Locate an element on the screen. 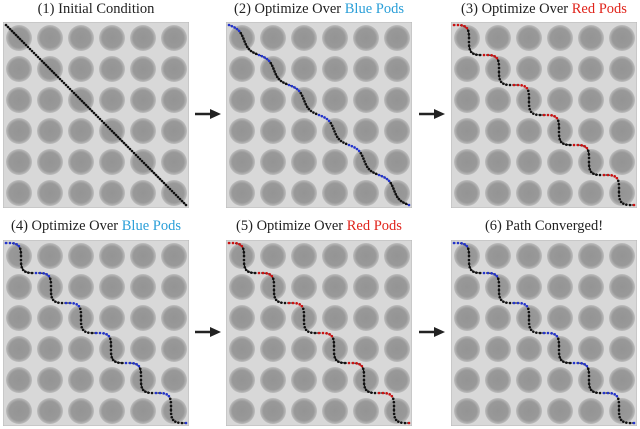 This screenshot has width=640, height=429. title-highlight-blue: Blue Pods is located at coordinates (151, 226).